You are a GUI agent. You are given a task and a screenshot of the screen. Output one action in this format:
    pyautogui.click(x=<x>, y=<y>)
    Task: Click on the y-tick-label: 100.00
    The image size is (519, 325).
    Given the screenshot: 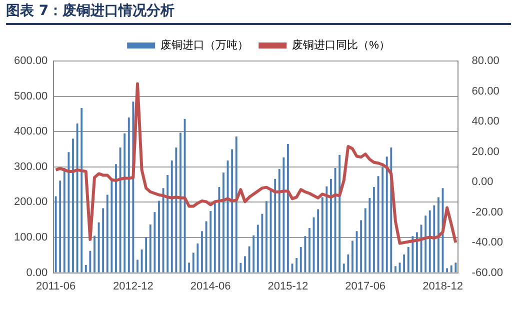 What is the action you would take?
    pyautogui.click(x=31, y=238)
    